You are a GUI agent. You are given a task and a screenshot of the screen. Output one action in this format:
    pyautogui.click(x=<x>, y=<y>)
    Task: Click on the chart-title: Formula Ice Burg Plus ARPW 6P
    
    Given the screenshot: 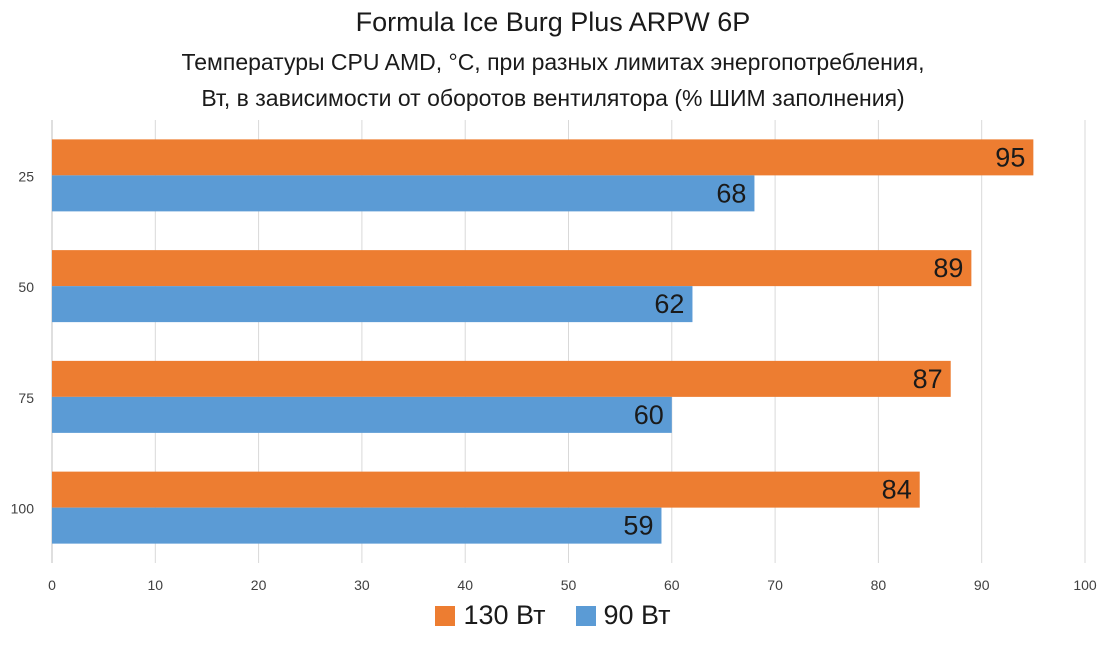 What is the action you would take?
    pyautogui.click(x=553, y=22)
    